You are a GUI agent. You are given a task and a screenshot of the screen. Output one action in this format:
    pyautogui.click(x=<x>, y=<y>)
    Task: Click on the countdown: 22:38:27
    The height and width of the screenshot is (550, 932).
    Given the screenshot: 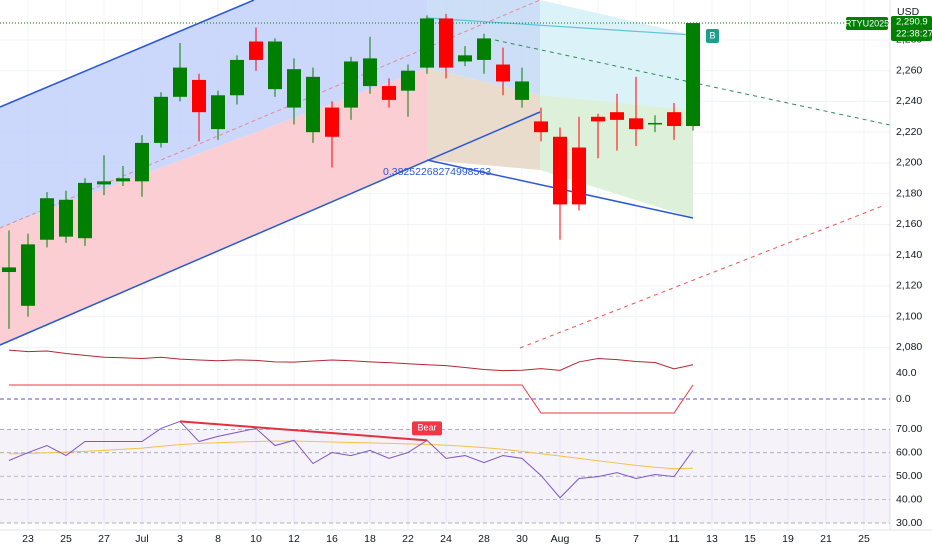 What is the action you would take?
    pyautogui.click(x=914, y=34)
    